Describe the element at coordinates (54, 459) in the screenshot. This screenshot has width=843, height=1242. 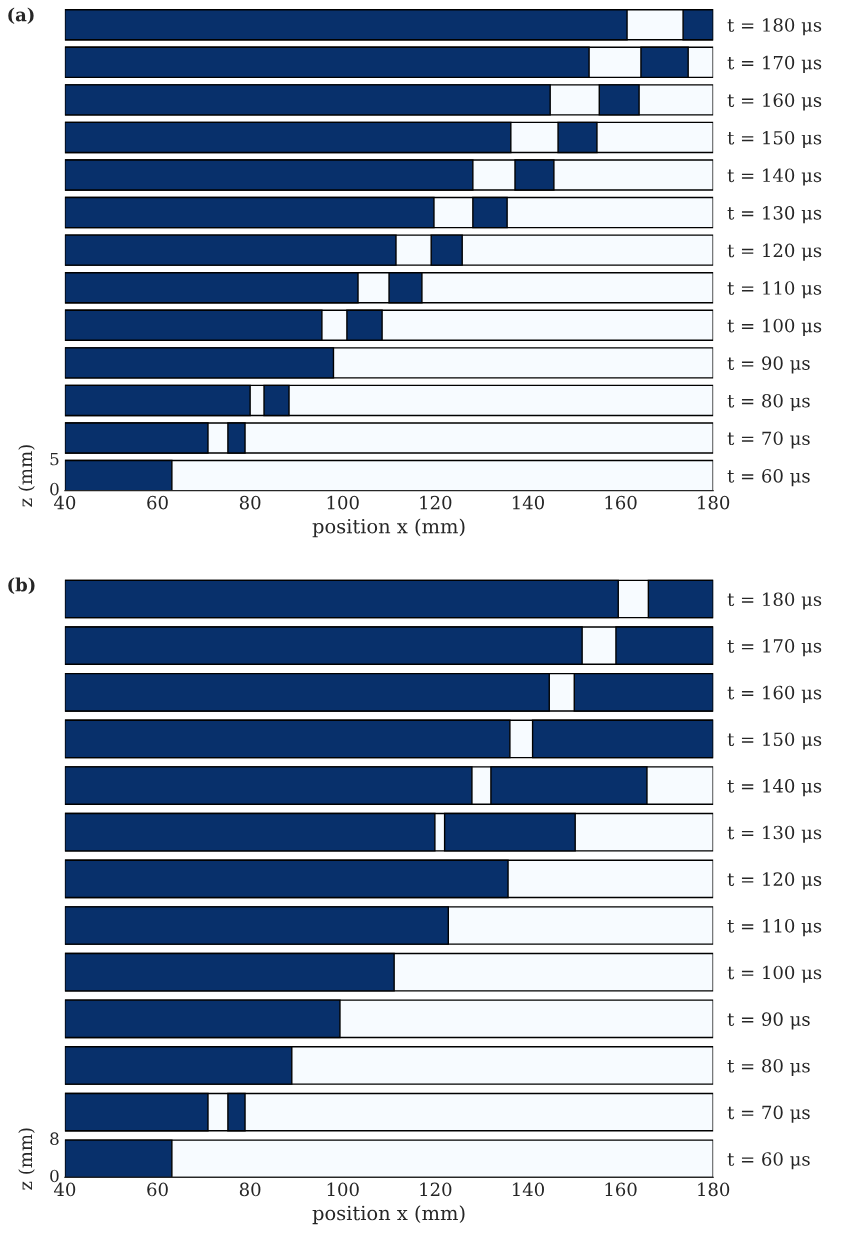
I see `text: 5` at that location.